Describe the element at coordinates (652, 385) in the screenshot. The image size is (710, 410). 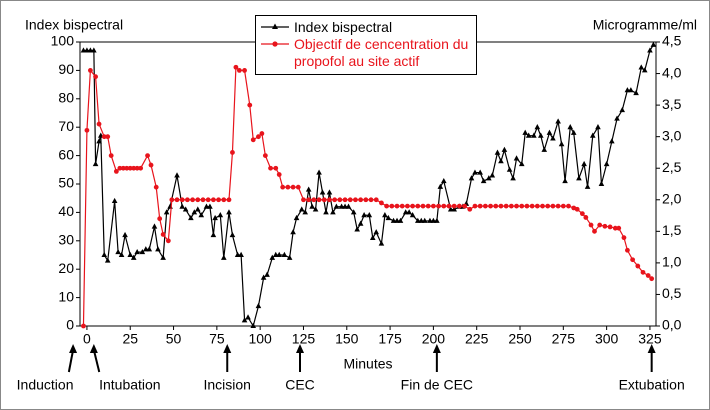
I see `annotation-label: Extubation` at that location.